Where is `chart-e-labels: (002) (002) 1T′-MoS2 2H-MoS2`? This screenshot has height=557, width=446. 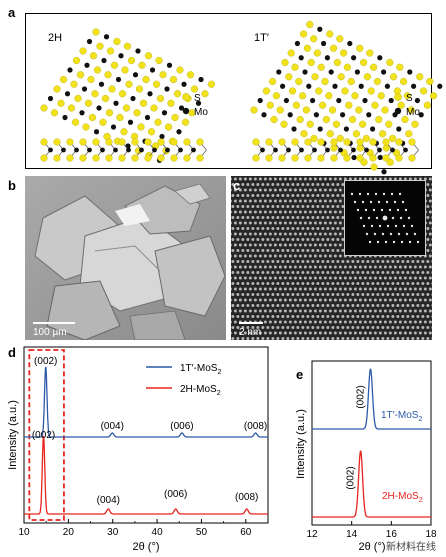 chart-e-labels: (002) (002) 1T′-MoS2 2H-MoS2 is located at coordinates (384, 444).